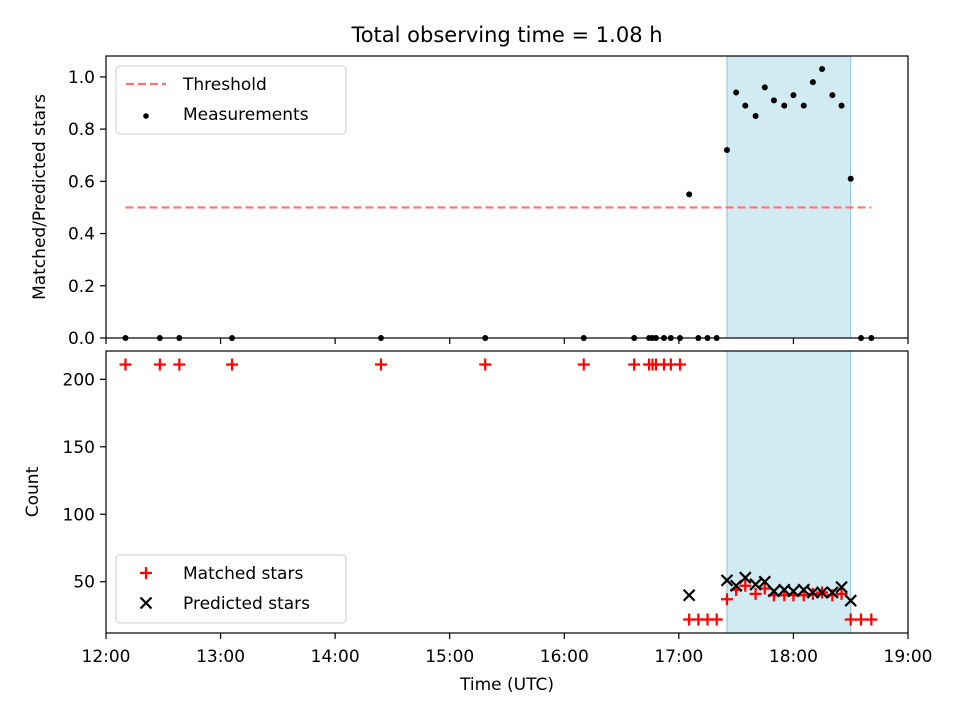 Image resolution: width=960 pixels, height=720 pixels. Describe the element at coordinates (335, 657) in the screenshot. I see `x-tick-label: 14:00` at that location.